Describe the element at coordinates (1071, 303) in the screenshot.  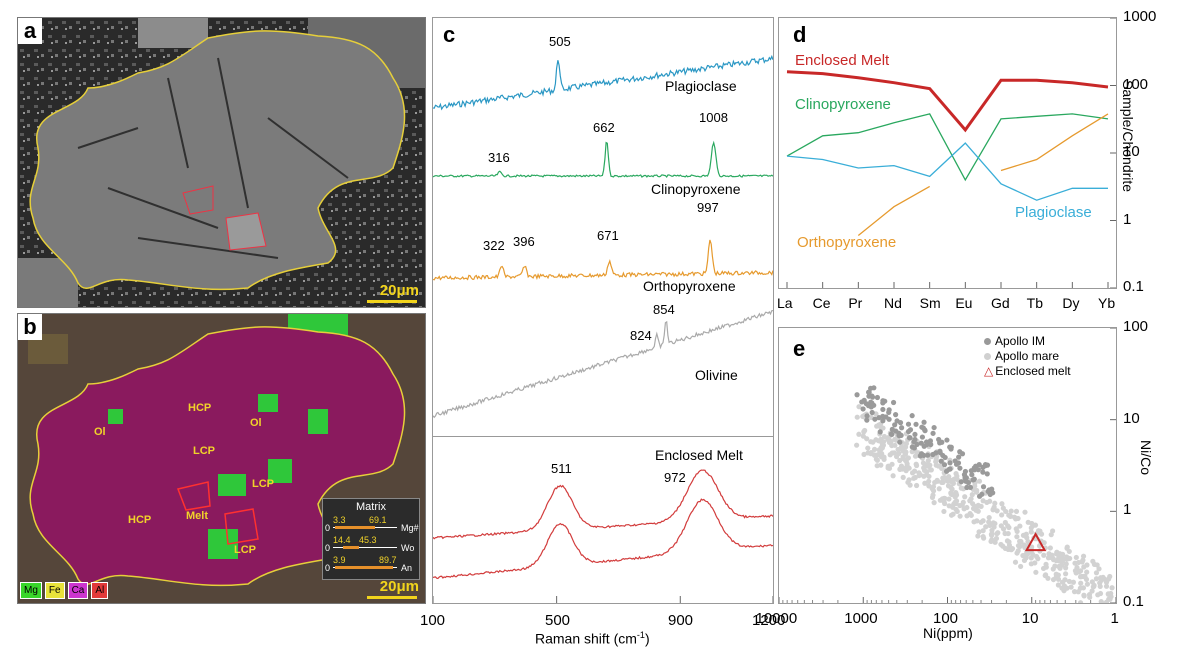
I see `x-tick-label: Dy` at that location.